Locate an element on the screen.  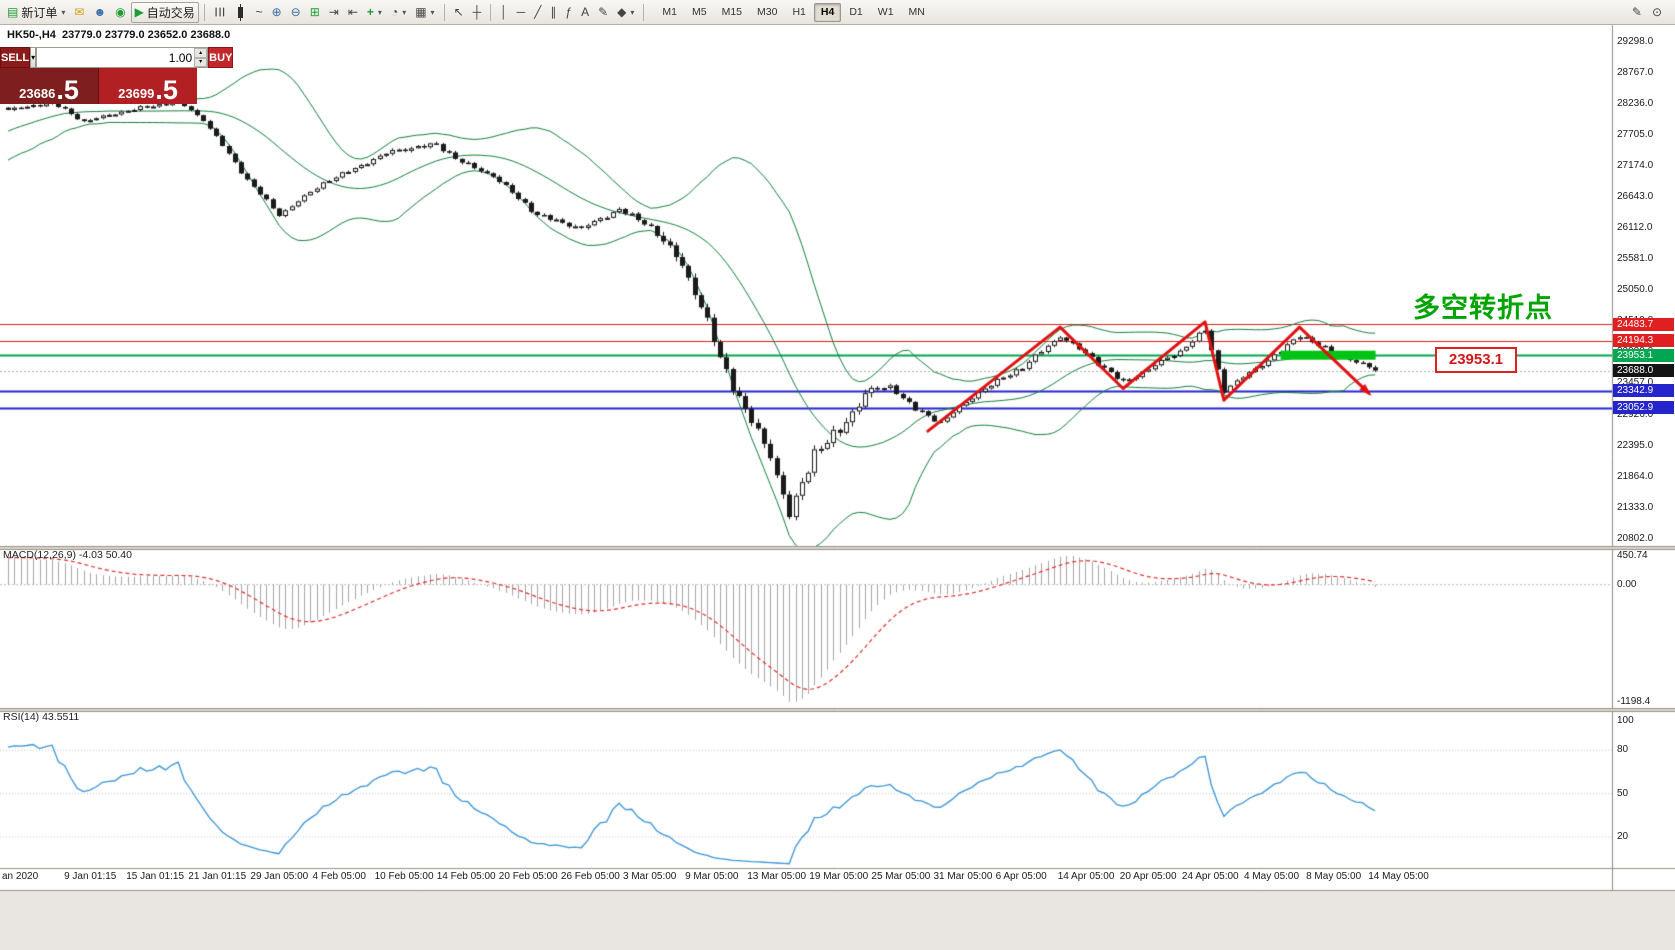
sell-price: 23686.5 is located at coordinates (49, 86).